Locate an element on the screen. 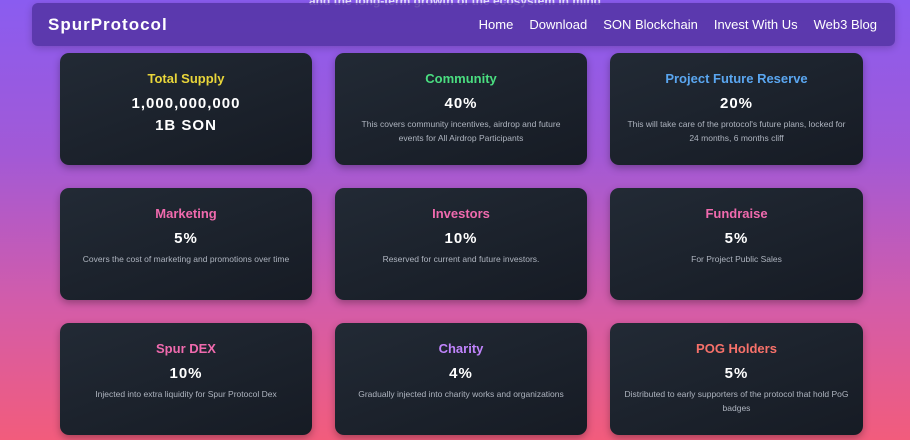 The width and height of the screenshot is (910, 440). card-value: 20% is located at coordinates (736, 103).